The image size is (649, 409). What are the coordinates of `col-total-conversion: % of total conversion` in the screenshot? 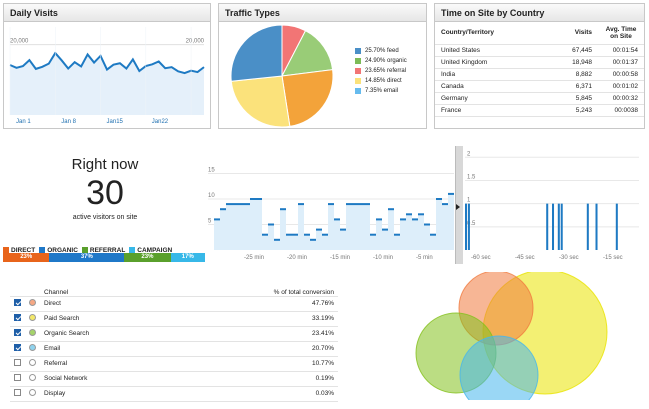 It's located at (303, 287).